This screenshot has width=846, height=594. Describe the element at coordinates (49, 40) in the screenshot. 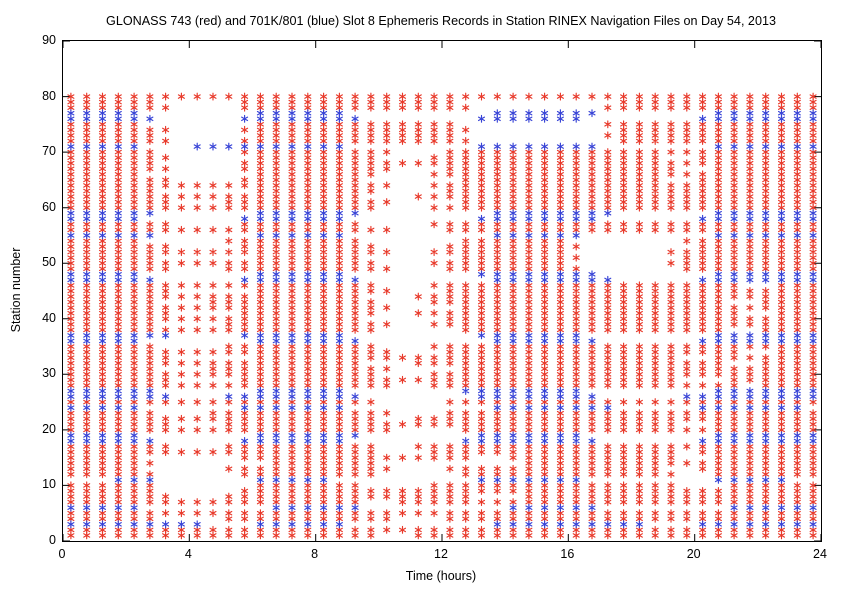

I see `y-tick-label: 90` at that location.